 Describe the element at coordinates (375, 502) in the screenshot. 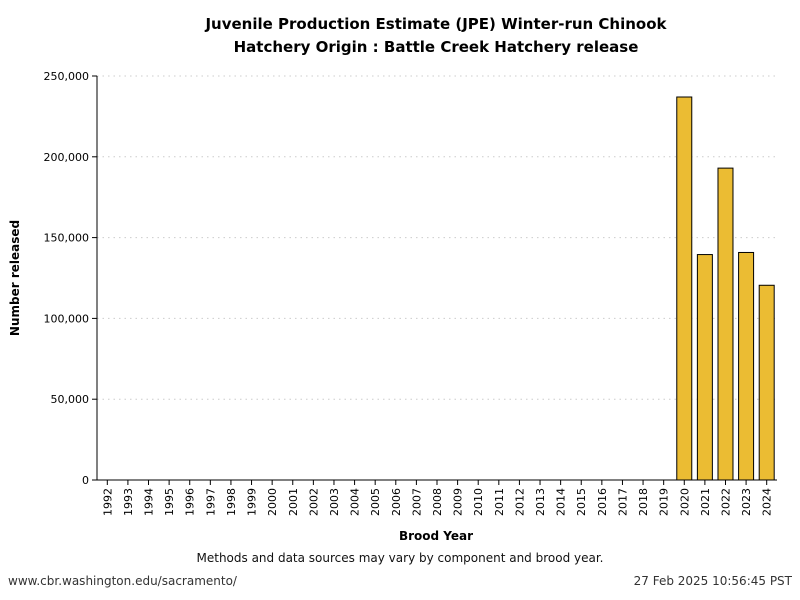

I see `x-tick-label: 2005` at that location.